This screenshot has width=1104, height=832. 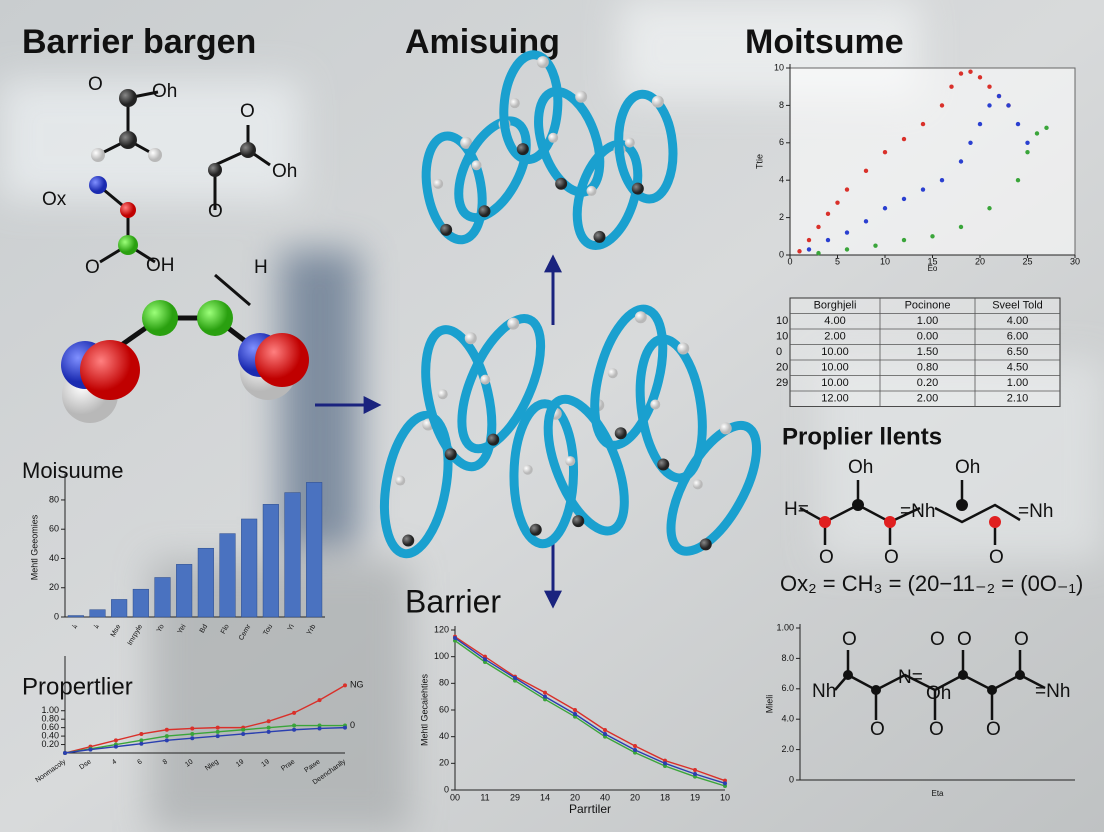 I want to click on table-cell: 2.10, so click(x=1017, y=399).